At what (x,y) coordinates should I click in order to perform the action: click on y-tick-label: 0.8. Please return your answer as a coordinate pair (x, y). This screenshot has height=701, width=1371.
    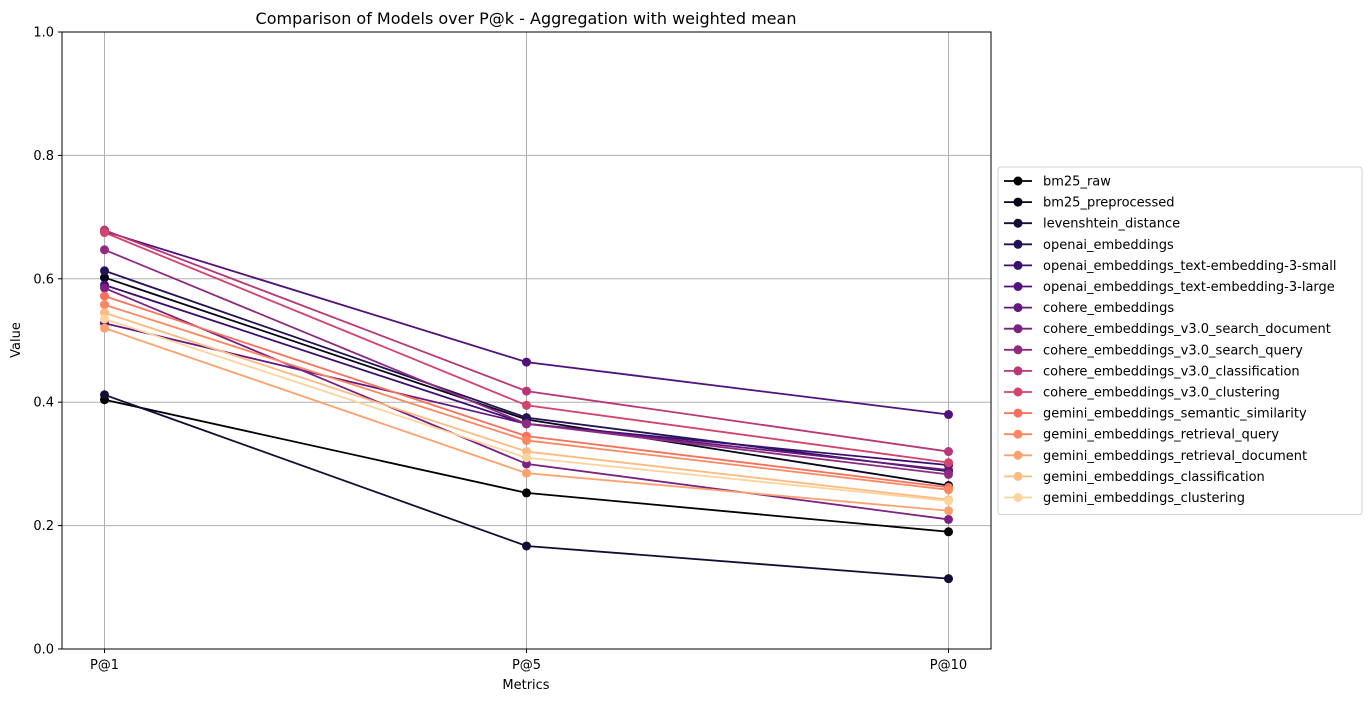
    Looking at the image, I should click on (43, 156).